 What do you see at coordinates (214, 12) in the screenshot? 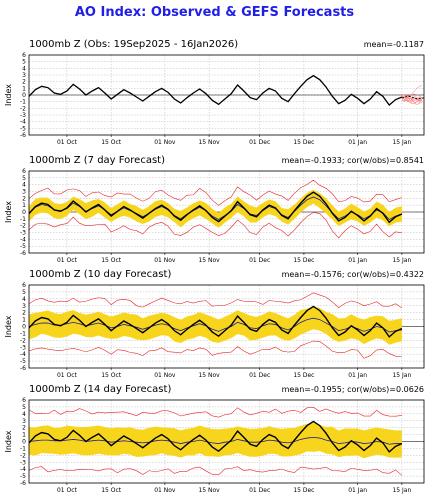
I see `main-title: AO Index: Observed & GEFS Forecasts` at bounding box center [214, 12].